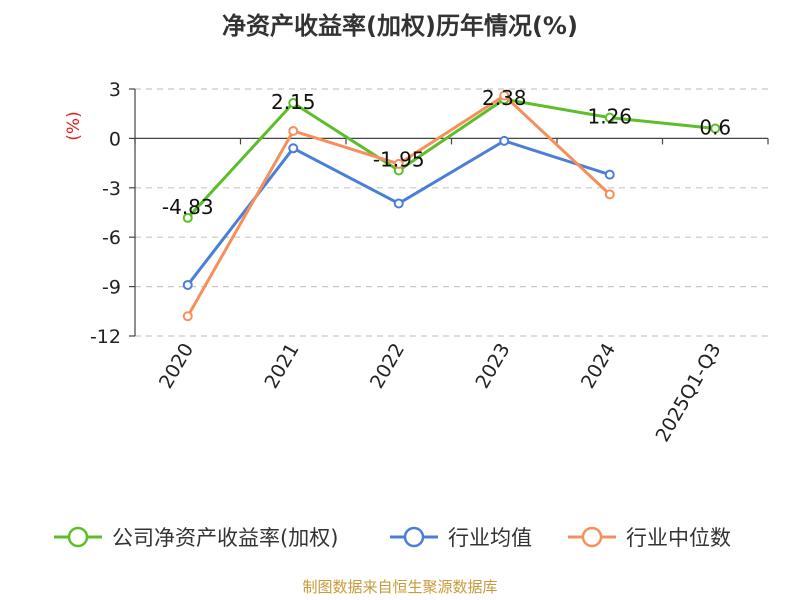  I want to click on chart-title: 净资产收益率(加权)历年情况(%), so click(400, 26).